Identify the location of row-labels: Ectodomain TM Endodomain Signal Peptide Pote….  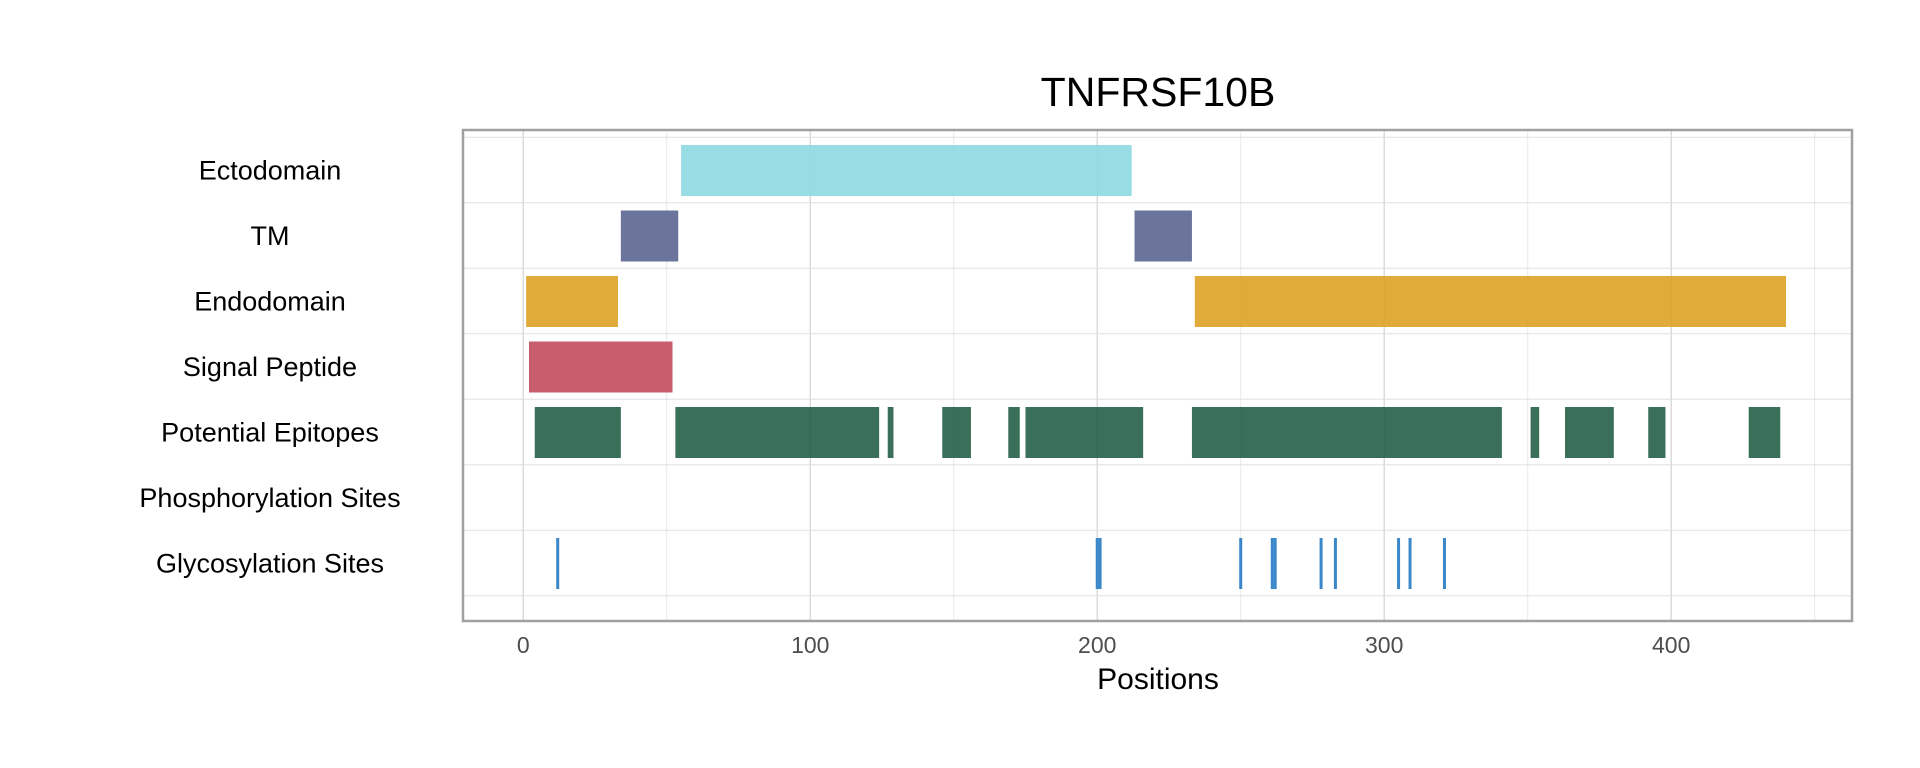
(269, 367).